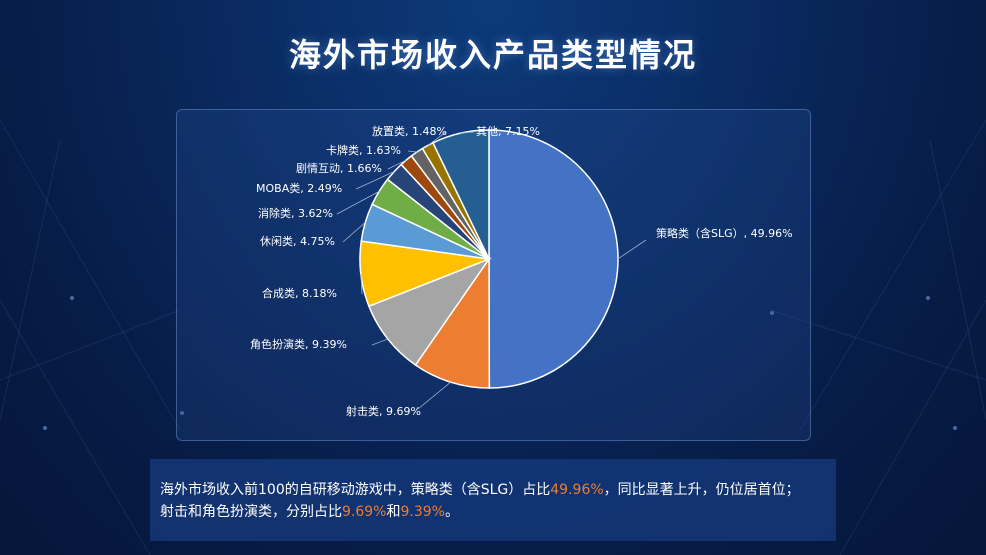  What do you see at coordinates (251, 512) in the screenshot?
I see `summary-text: 射击和角色扮演类，分别占比` at bounding box center [251, 512].